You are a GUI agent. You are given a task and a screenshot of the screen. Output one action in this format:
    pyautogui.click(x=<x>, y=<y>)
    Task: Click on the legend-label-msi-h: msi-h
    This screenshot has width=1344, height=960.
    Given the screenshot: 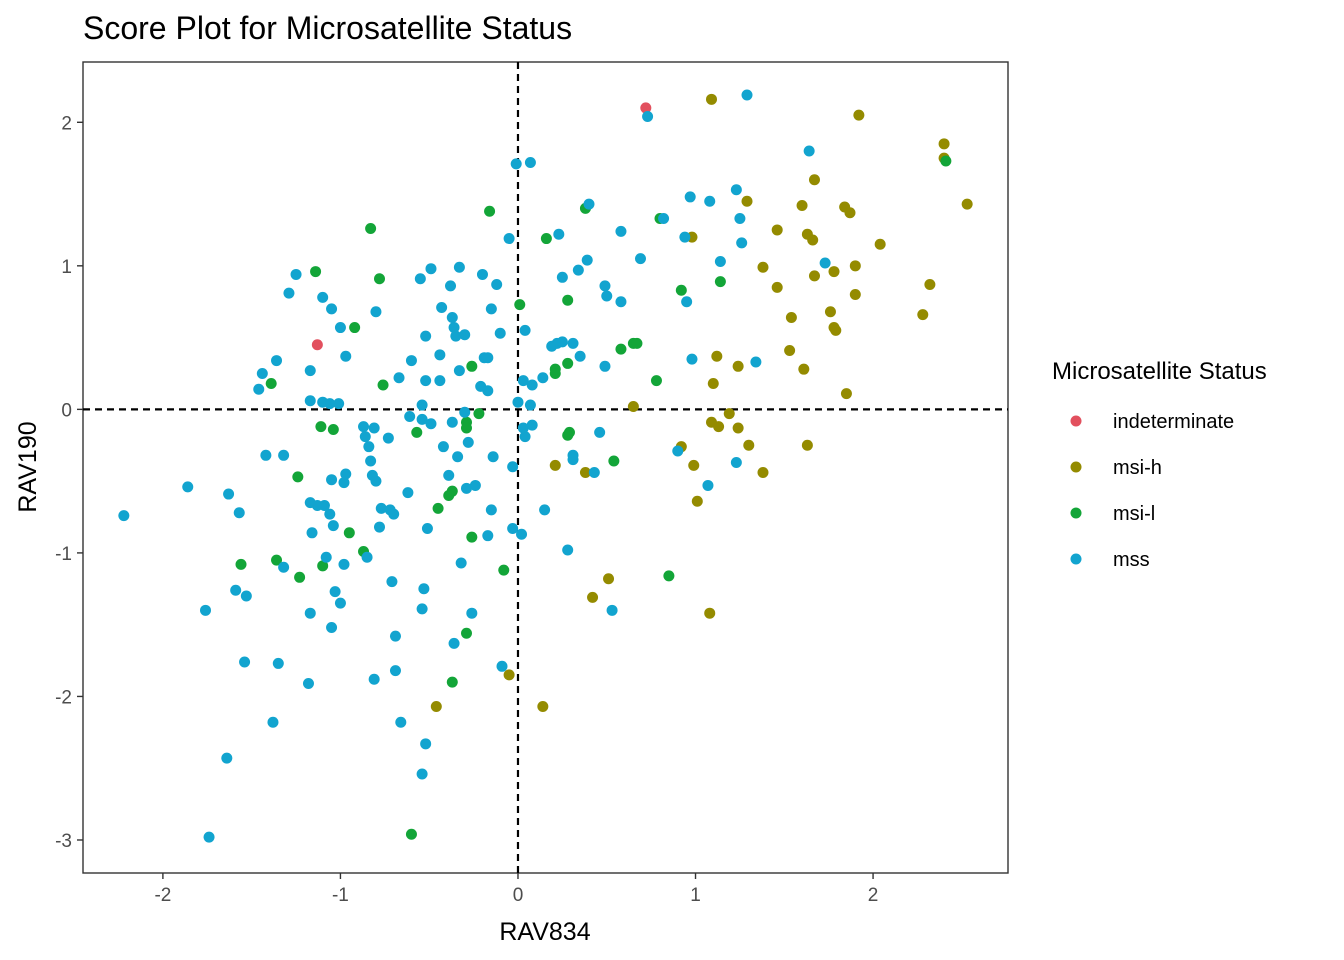 What is the action you would take?
    pyautogui.click(x=1137, y=468)
    